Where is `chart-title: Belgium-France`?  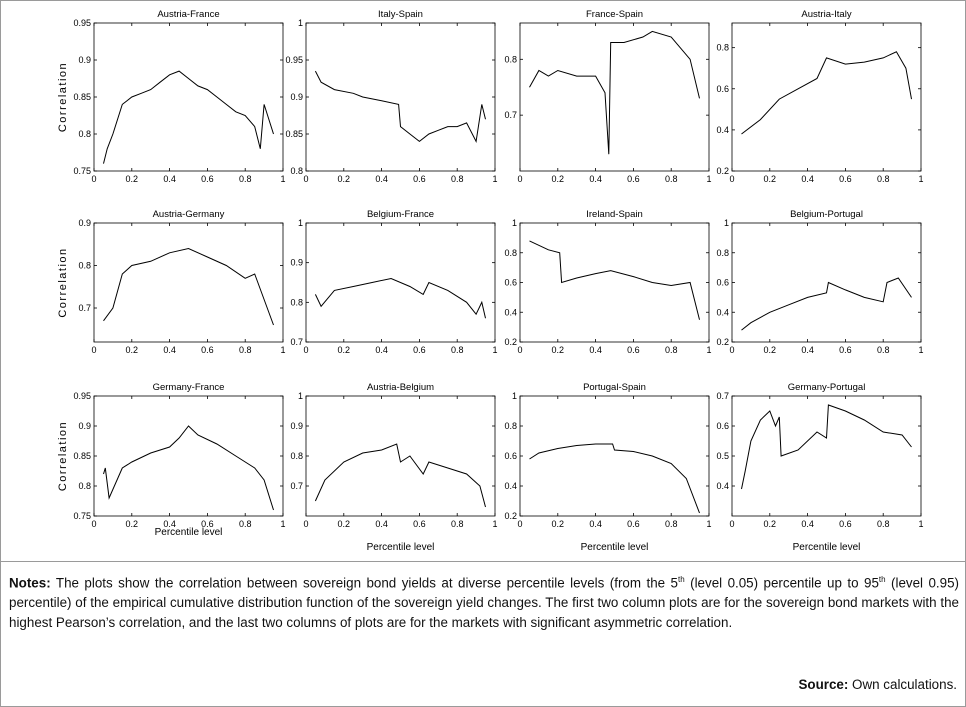 chart-title: Belgium-France is located at coordinates (400, 214).